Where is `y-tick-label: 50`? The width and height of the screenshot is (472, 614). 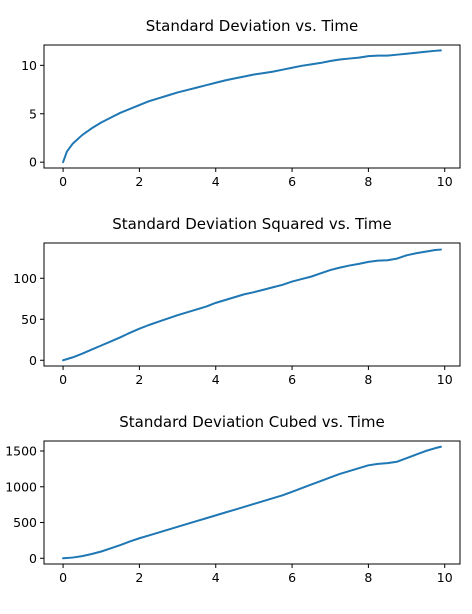 y-tick-label: 50 is located at coordinates (29, 319).